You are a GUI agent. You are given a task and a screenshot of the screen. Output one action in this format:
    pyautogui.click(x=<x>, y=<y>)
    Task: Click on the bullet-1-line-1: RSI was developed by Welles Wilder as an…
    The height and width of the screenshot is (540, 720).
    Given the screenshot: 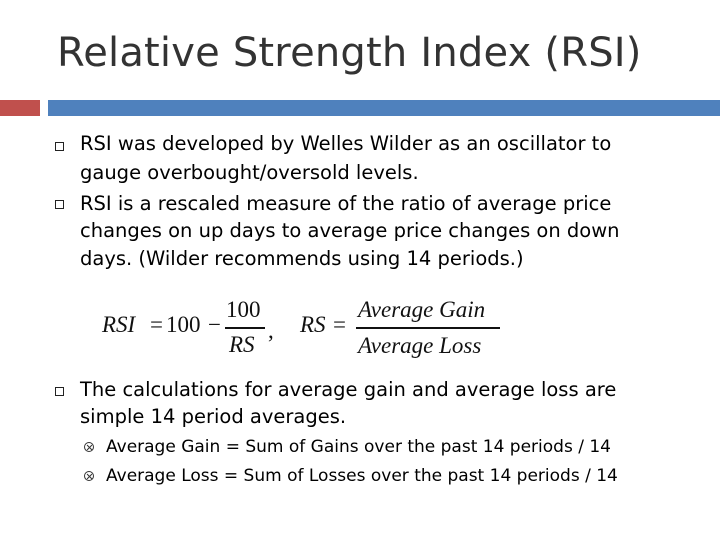 What is the action you would take?
    pyautogui.click(x=346, y=143)
    